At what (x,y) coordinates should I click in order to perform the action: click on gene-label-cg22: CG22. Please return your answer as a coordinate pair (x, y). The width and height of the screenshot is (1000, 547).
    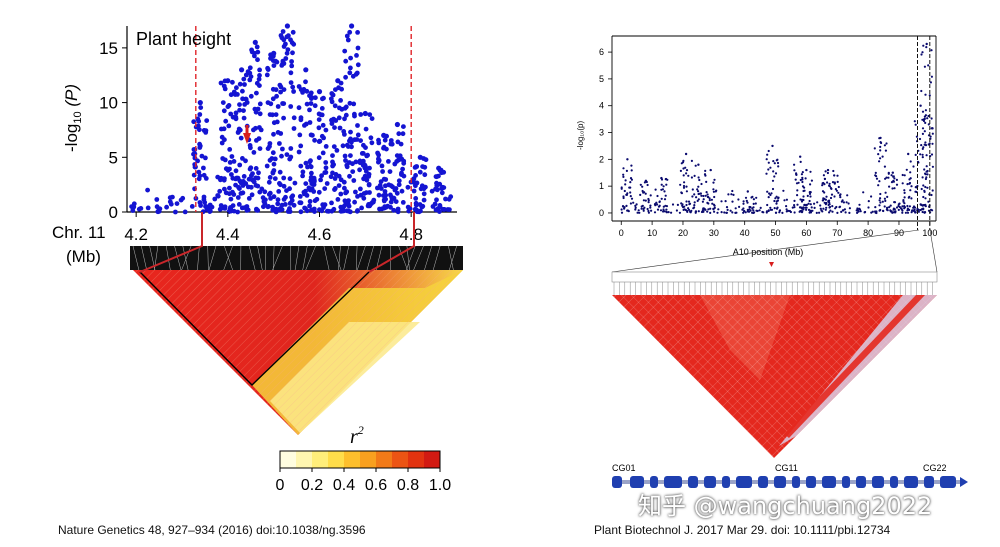
    Looking at the image, I should click on (935, 468).